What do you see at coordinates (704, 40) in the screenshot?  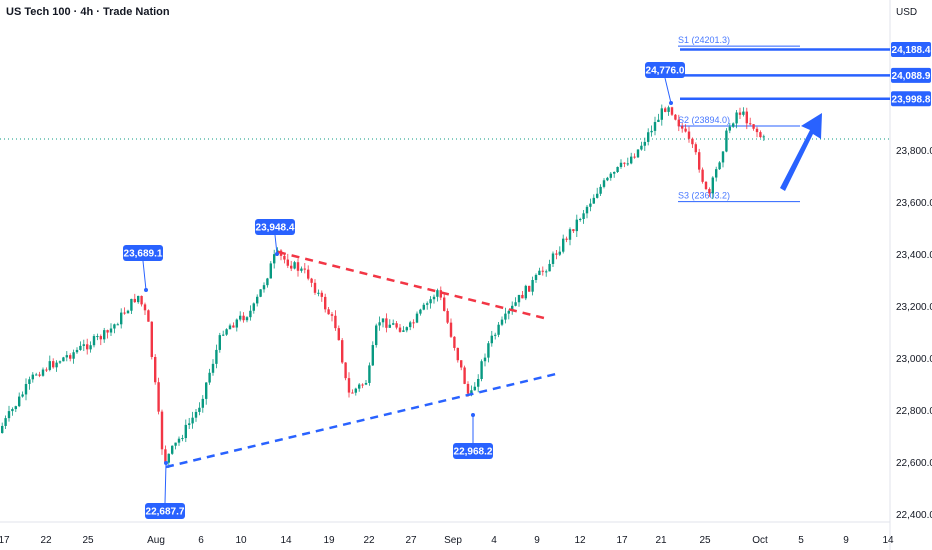 I see `pivot-label: S1 (24201.3)` at bounding box center [704, 40].